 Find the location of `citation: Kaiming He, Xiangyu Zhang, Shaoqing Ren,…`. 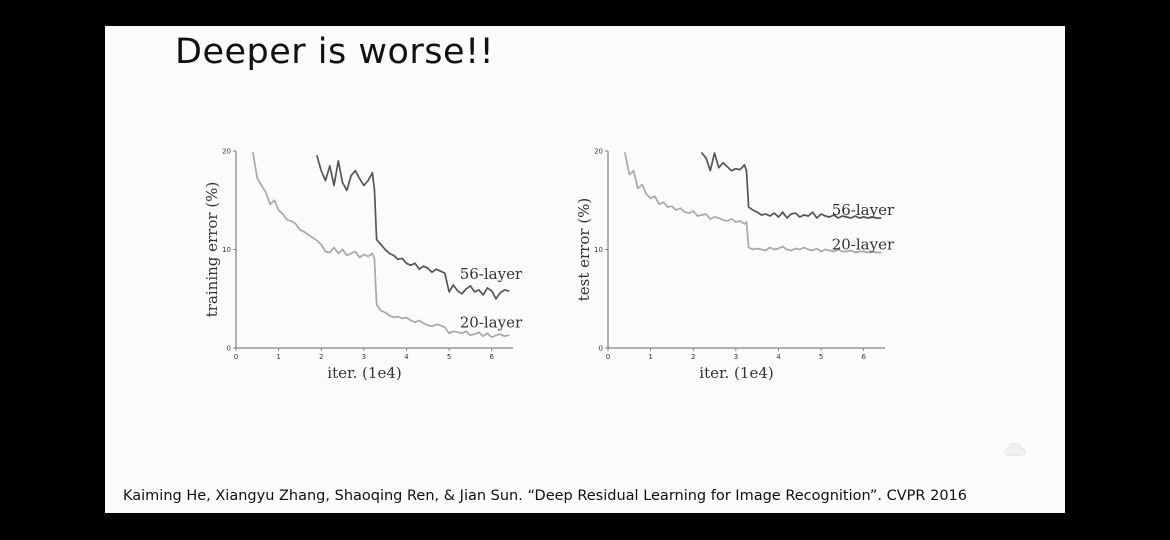

citation: Kaiming He, Xiangyu Zhang, Shaoqing Ren,… is located at coordinates (545, 496).